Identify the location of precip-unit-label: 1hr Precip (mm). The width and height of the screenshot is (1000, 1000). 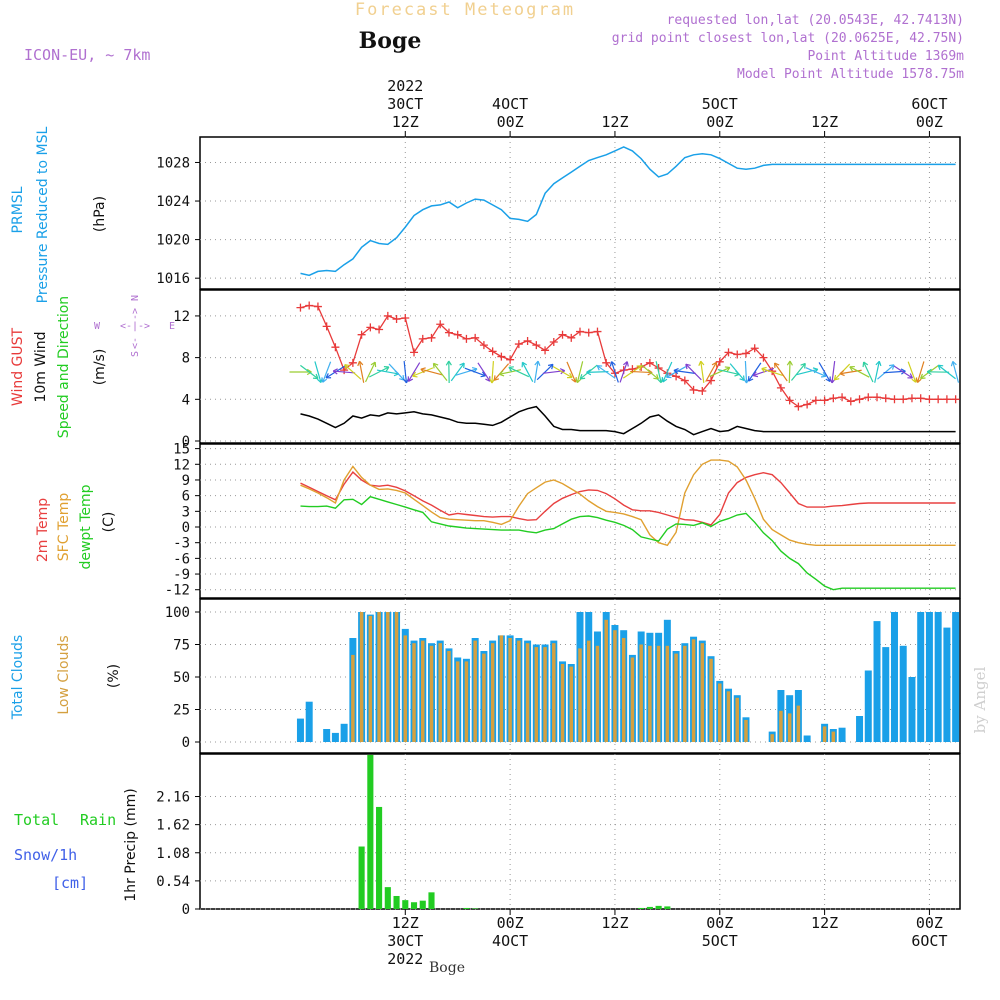
(131, 844).